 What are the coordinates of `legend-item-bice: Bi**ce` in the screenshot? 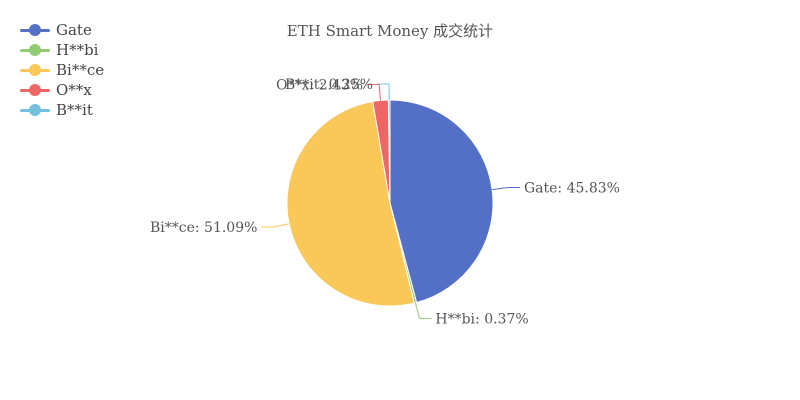 It's located at (61, 70).